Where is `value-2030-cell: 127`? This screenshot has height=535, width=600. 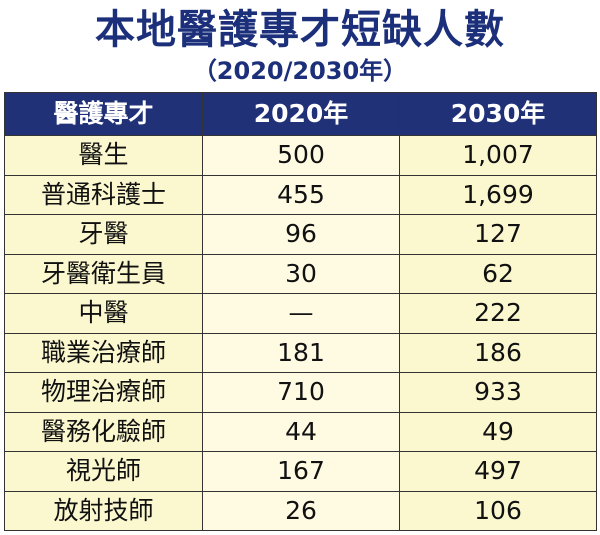 value-2030-cell: 127 is located at coordinates (498, 234).